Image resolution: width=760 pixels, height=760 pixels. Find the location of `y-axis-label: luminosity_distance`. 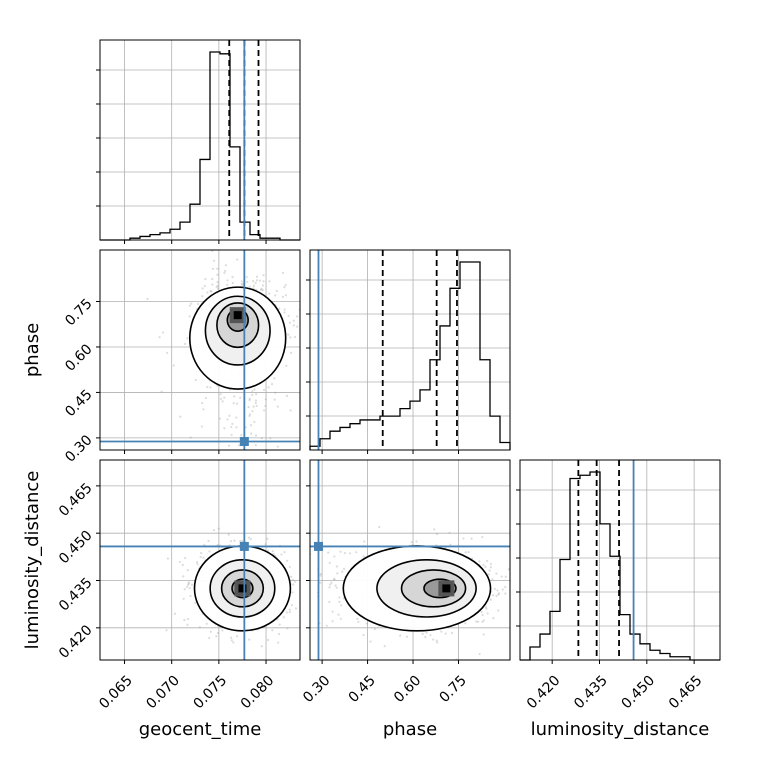

y-axis-label: luminosity_distance is located at coordinates (32, 560).